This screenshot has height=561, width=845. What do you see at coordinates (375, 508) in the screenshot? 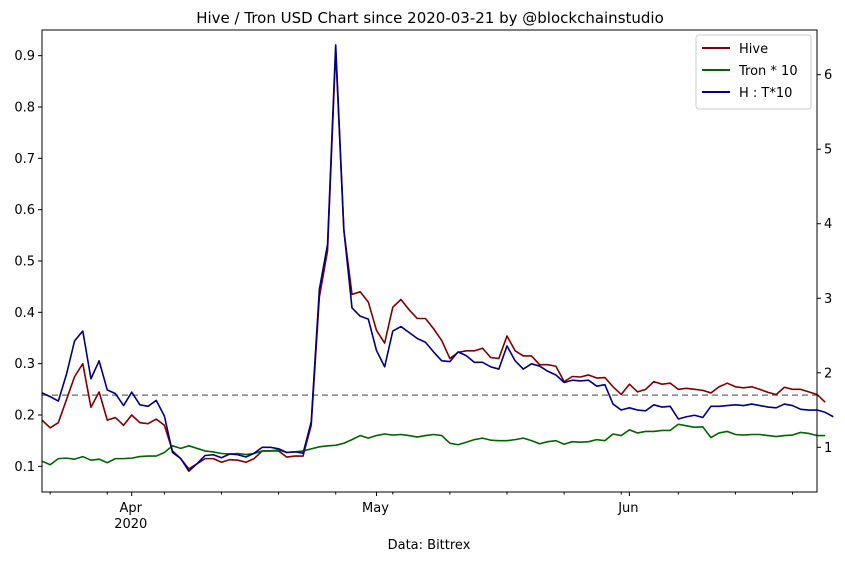
I see `x-tick-label: May` at bounding box center [375, 508].